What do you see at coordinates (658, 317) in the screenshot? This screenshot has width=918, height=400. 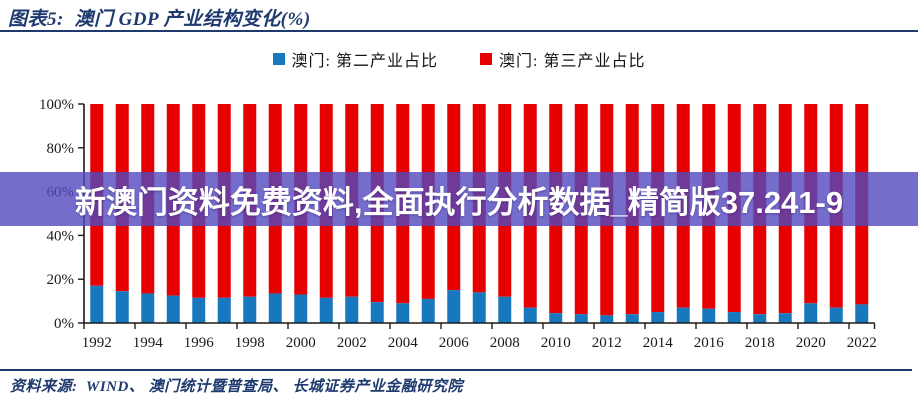 I see `bar-2014-secondary` at bounding box center [658, 317].